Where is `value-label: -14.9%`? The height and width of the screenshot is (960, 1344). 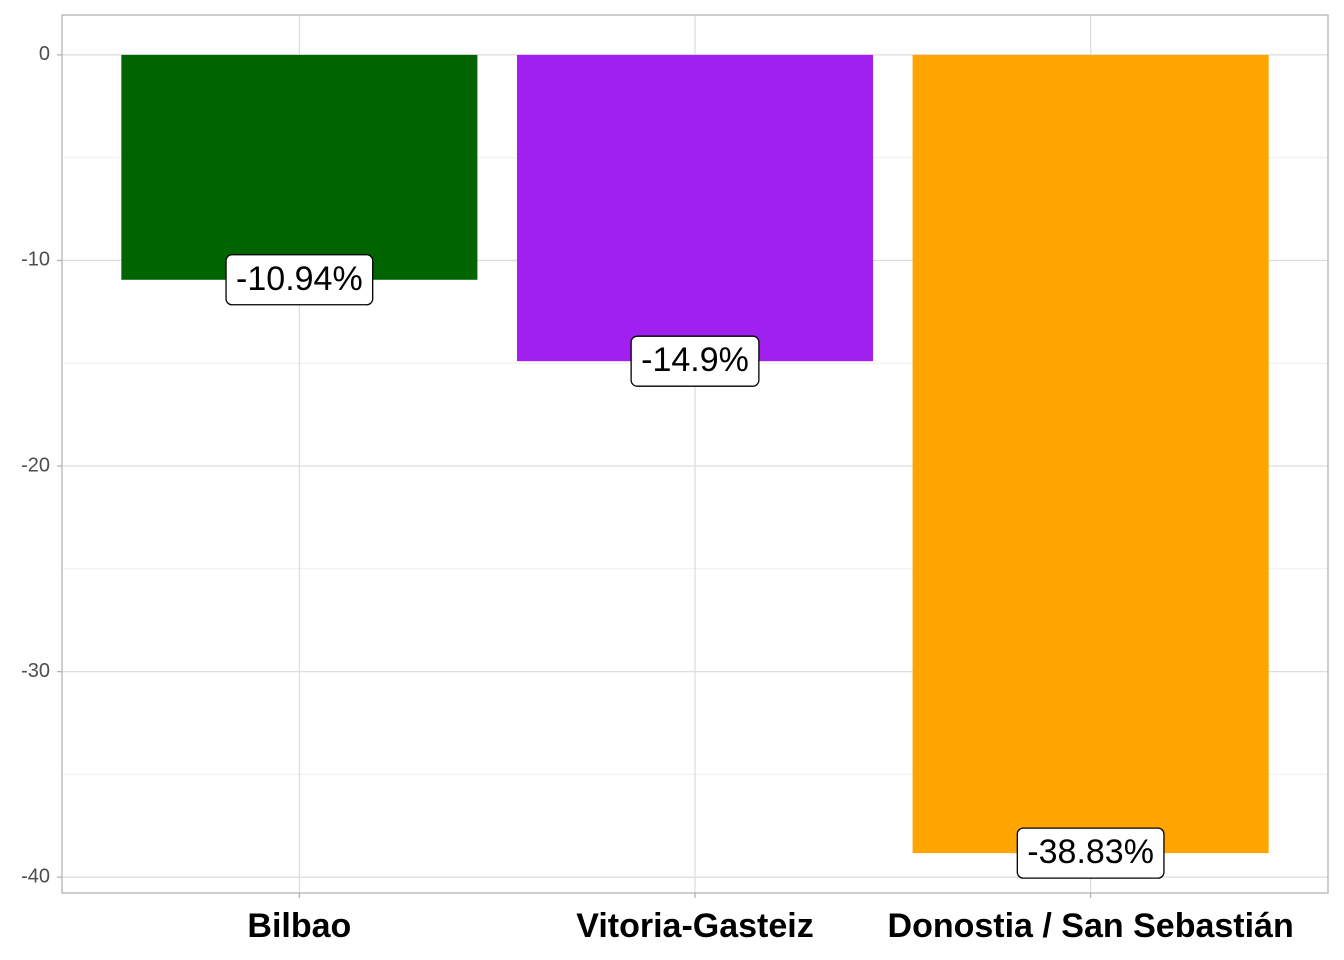
value-label: -14.9% is located at coordinates (695, 360).